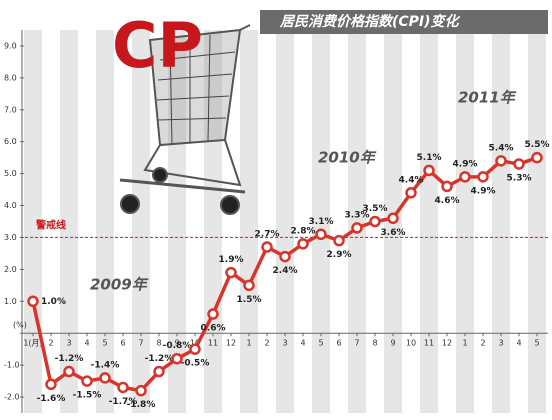 The height and width of the screenshot is (420, 552). What do you see at coordinates (157, 45) in the screenshot?
I see `emblem-text: CP` at bounding box center [157, 45].